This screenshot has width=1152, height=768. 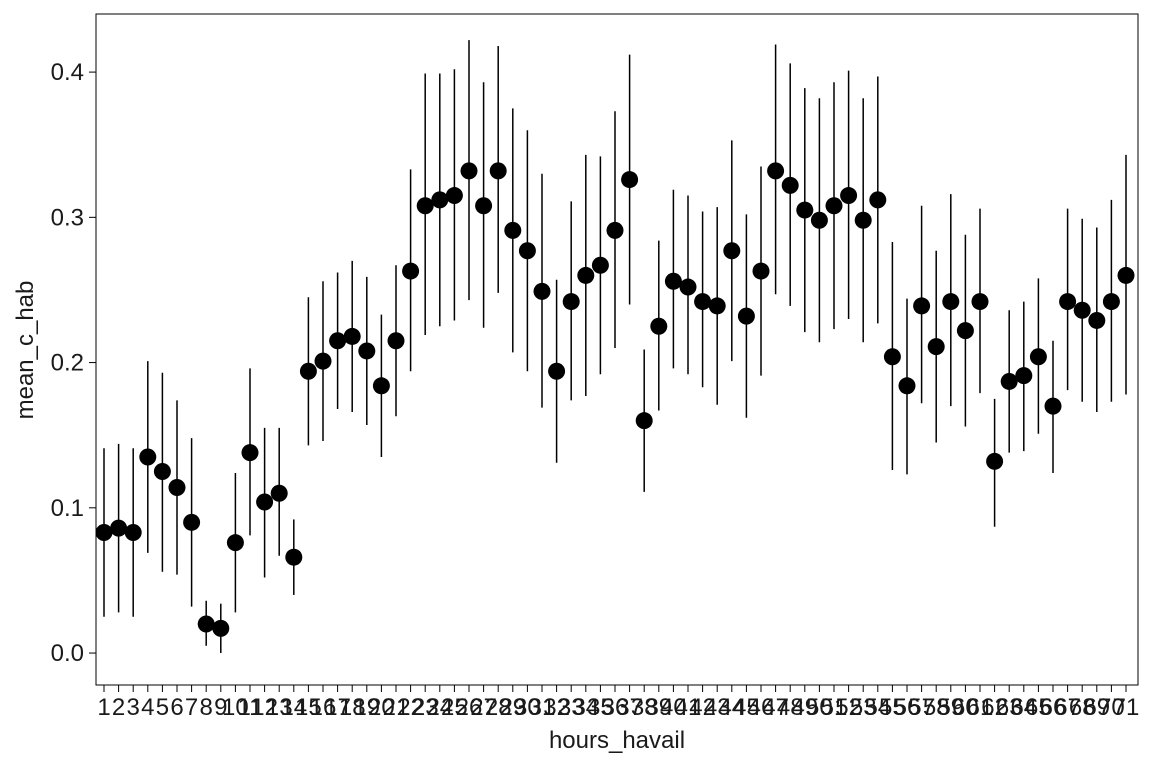 I want to click on x-tick-label: 25, so click(x=454, y=707).